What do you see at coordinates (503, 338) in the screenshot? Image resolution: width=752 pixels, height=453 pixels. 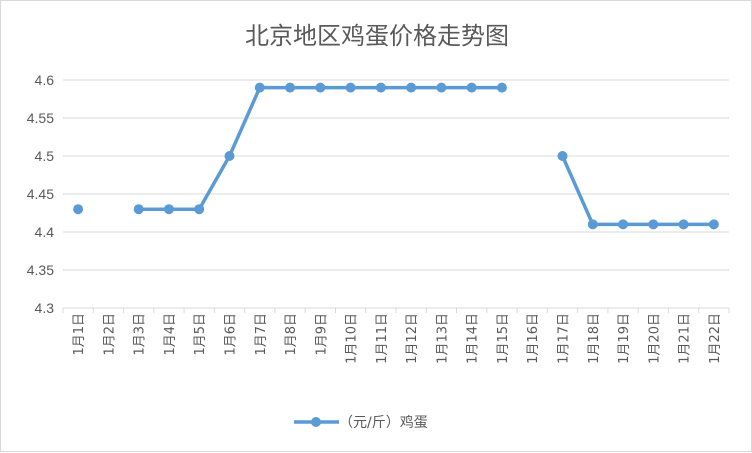 I see `x-tick-label: 1月15日` at bounding box center [503, 338].